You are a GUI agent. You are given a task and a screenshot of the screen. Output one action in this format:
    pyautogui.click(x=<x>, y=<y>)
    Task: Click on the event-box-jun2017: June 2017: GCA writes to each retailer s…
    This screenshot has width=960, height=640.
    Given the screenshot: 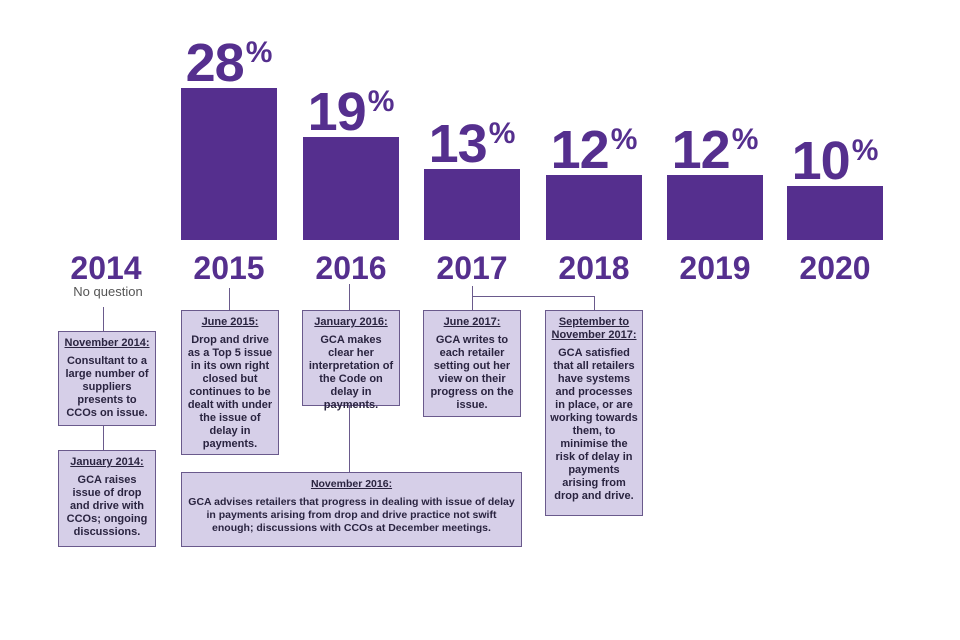 What is the action you would take?
    pyautogui.click(x=472, y=363)
    